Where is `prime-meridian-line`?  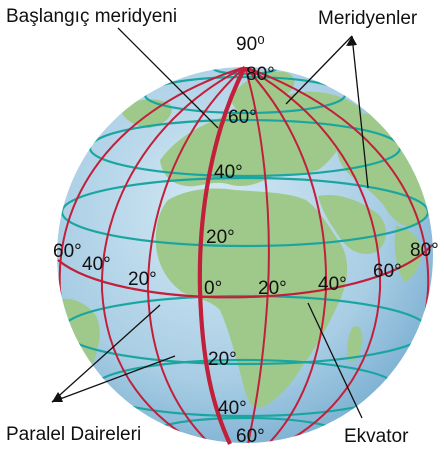
prime-meridian-line is located at coordinates (222, 255).